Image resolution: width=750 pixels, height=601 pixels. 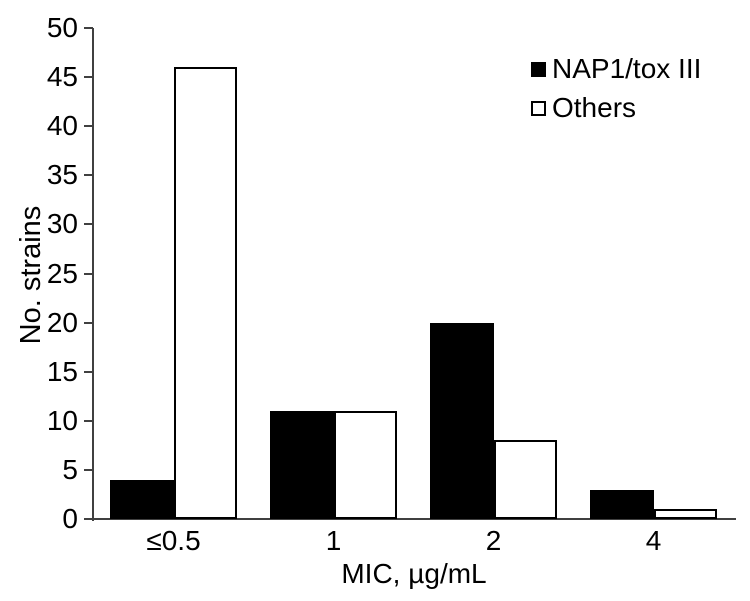 I want to click on y-tick-label: 10, so click(x=62, y=420).